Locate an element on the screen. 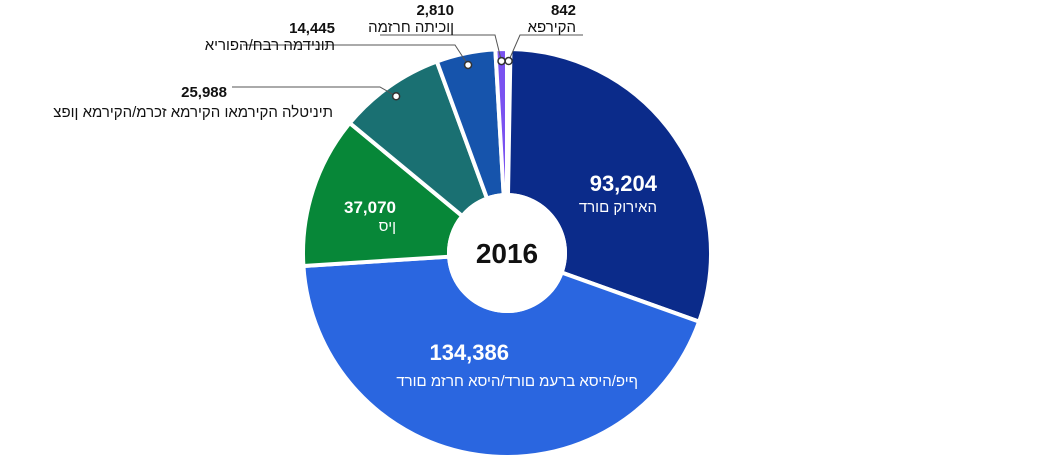 Image resolution: width=1038 pixels, height=456 pixels. center-year-label: 2016 is located at coordinates (507, 253).